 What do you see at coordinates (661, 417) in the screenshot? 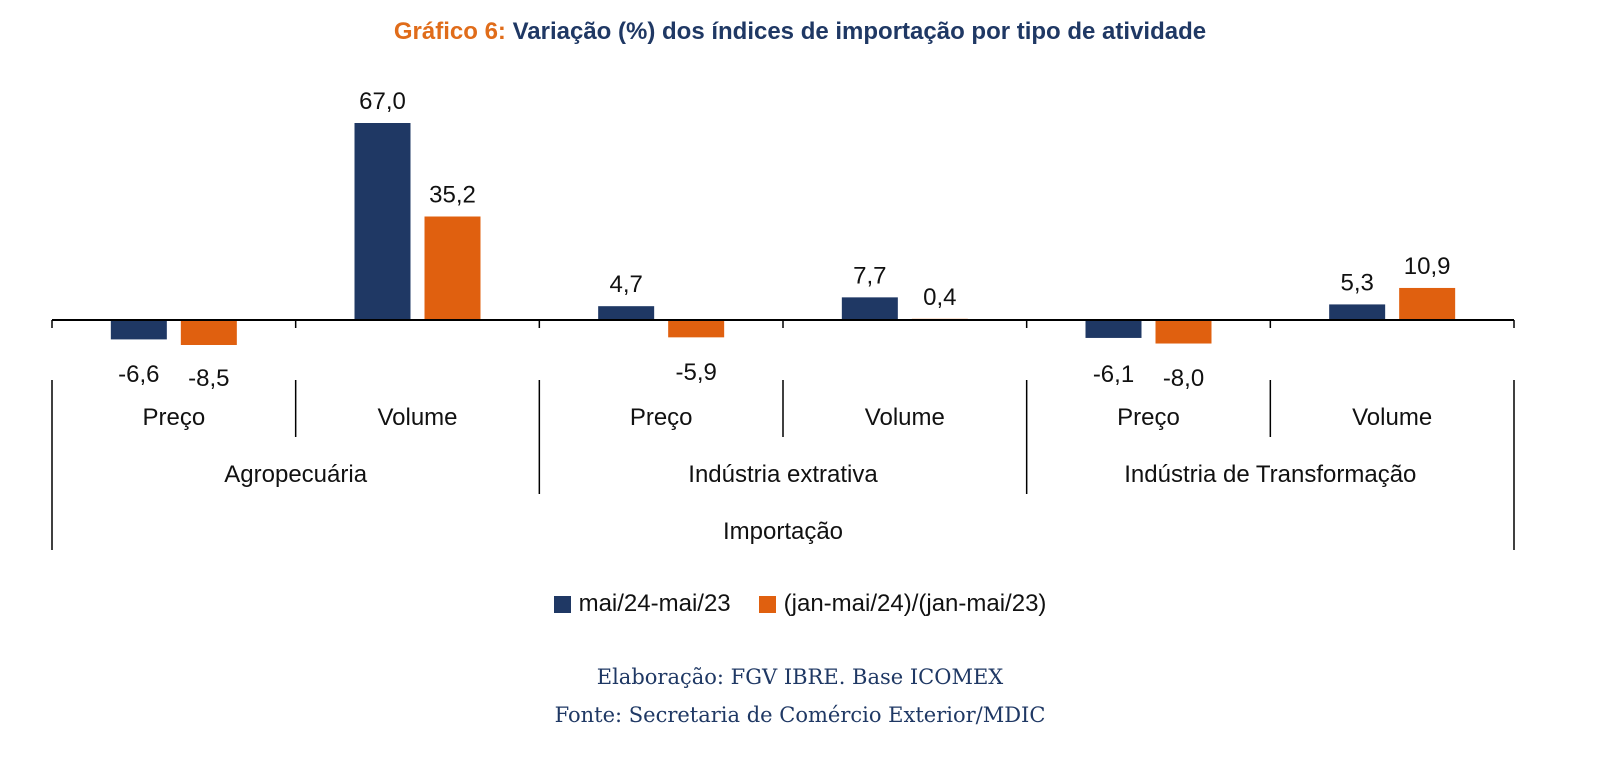
I see `category-label-2: Preço` at bounding box center [661, 417].